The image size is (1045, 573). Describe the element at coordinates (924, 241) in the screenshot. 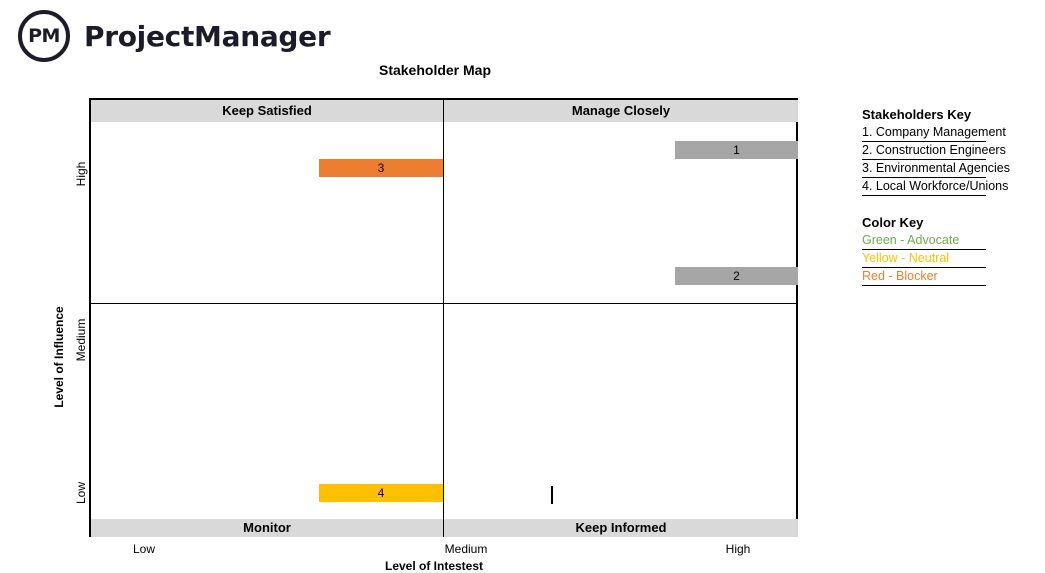

I see `color-key-advocate: Green - Advocate` at that location.